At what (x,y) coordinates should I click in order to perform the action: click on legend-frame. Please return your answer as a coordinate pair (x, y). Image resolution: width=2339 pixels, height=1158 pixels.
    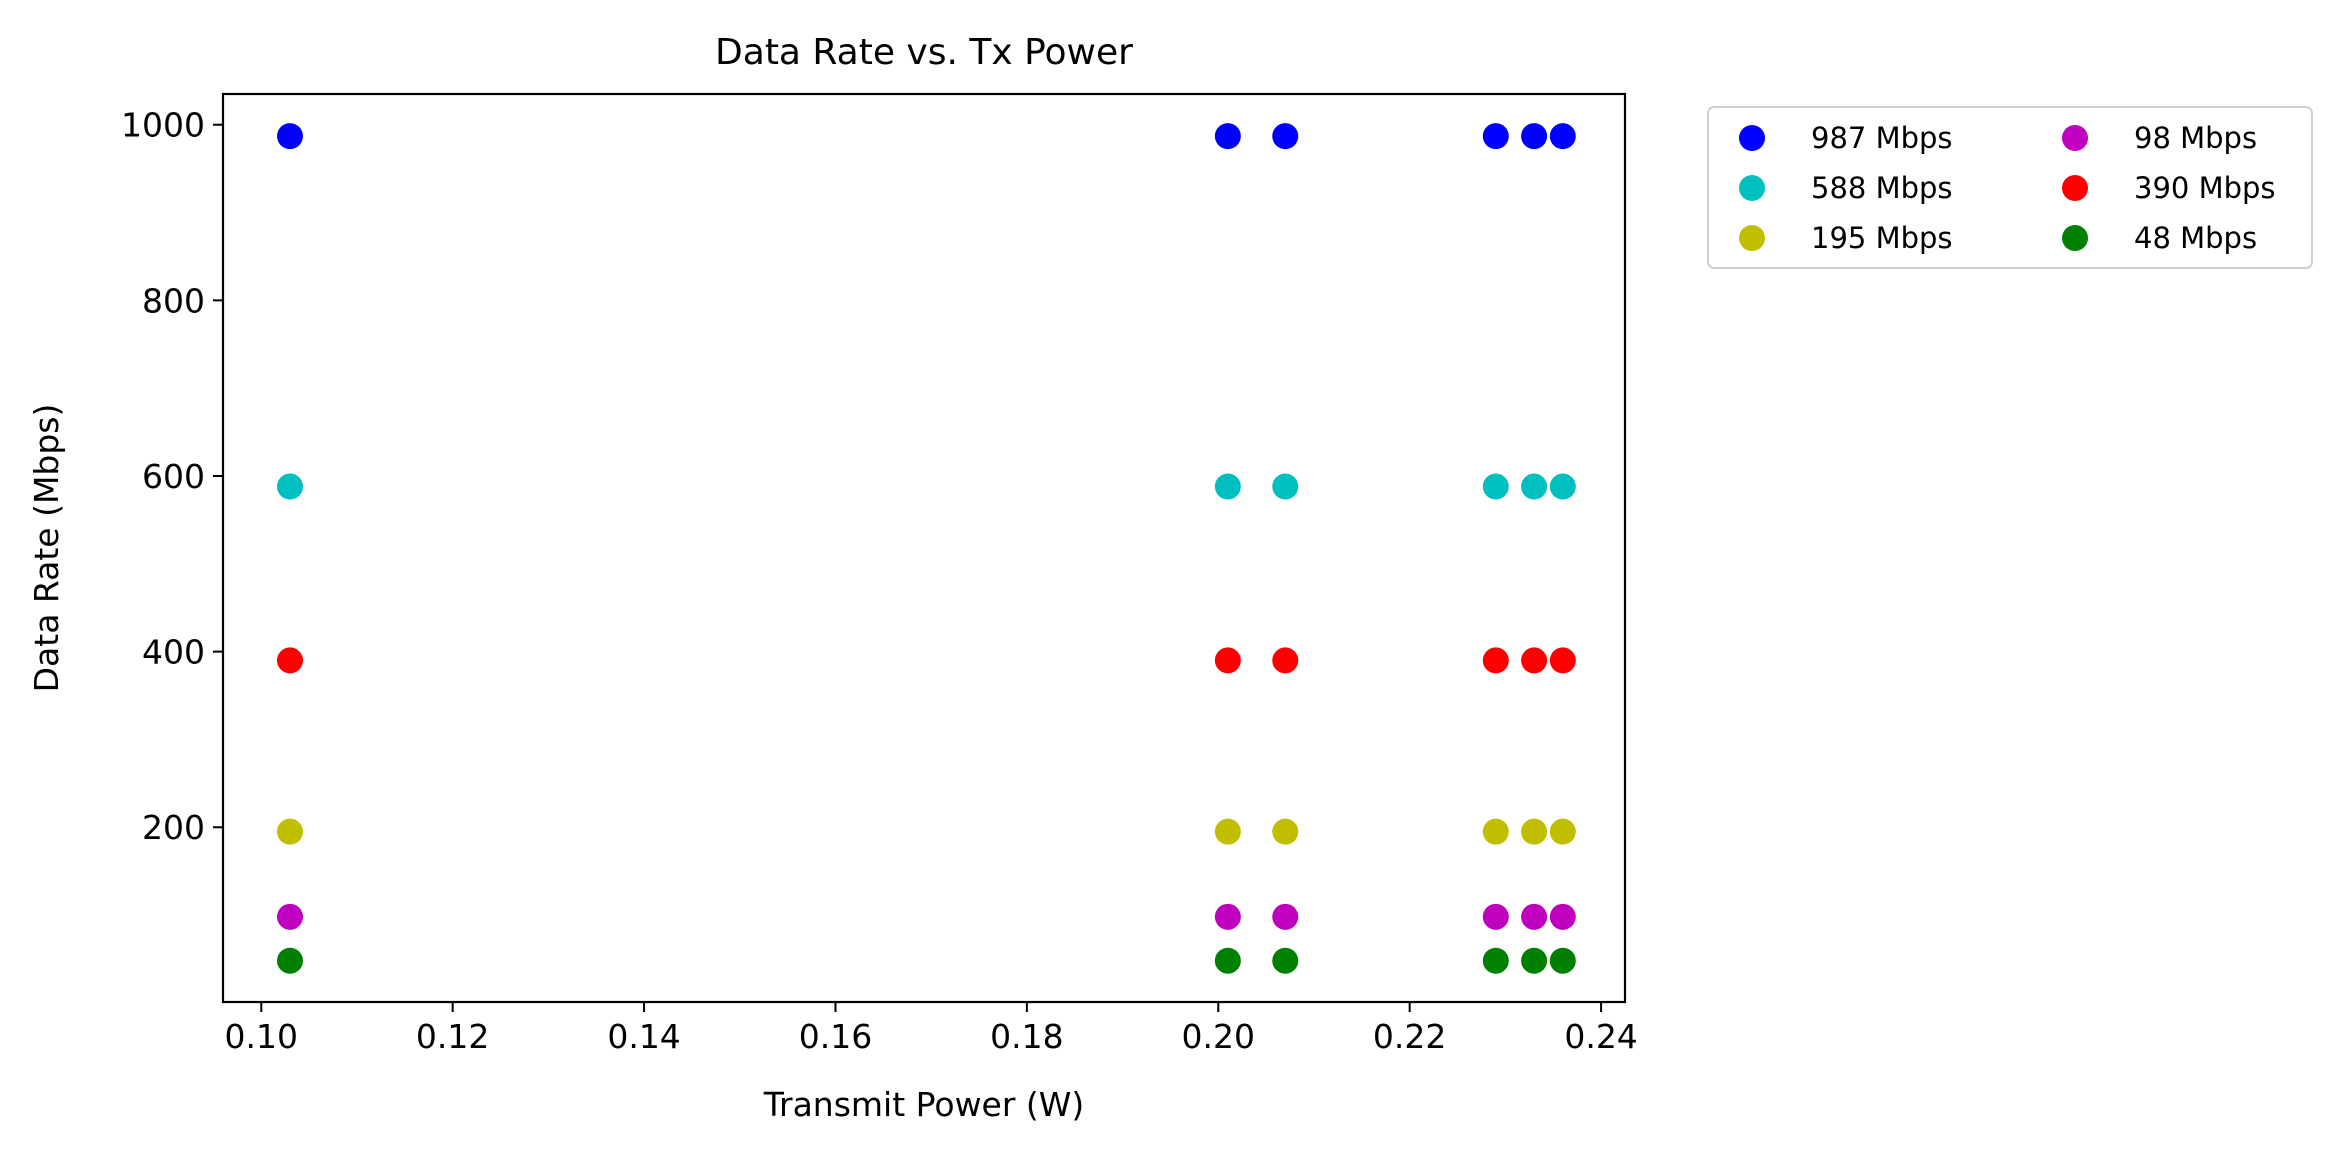
    Looking at the image, I should click on (2010, 187).